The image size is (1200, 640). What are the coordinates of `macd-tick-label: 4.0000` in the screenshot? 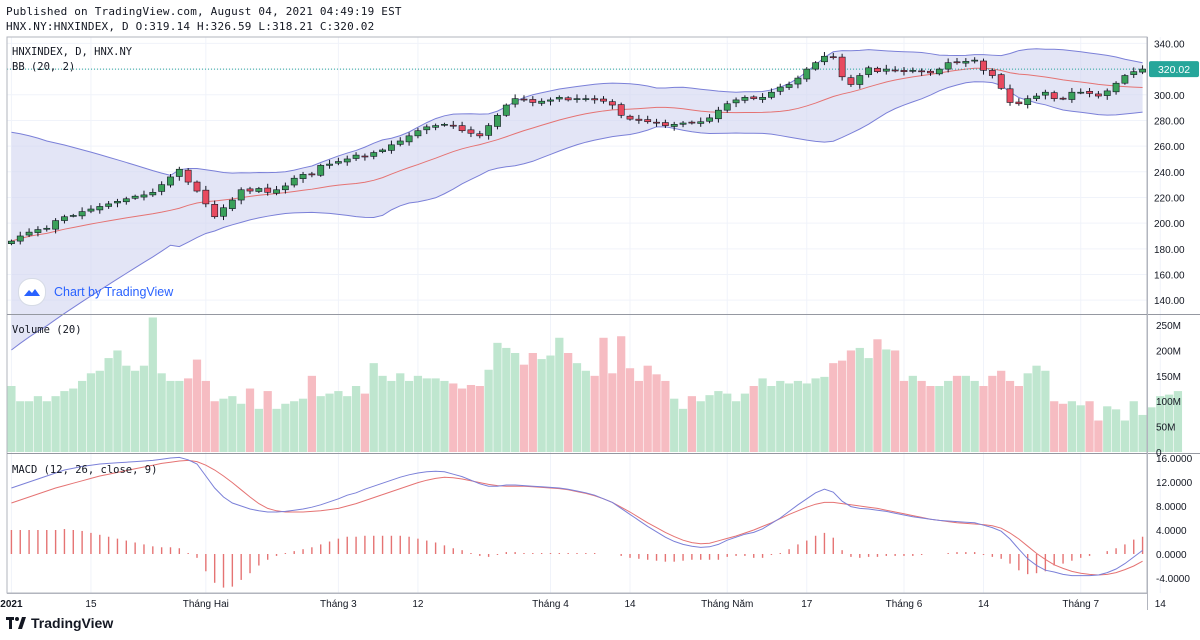 It's located at (1171, 531).